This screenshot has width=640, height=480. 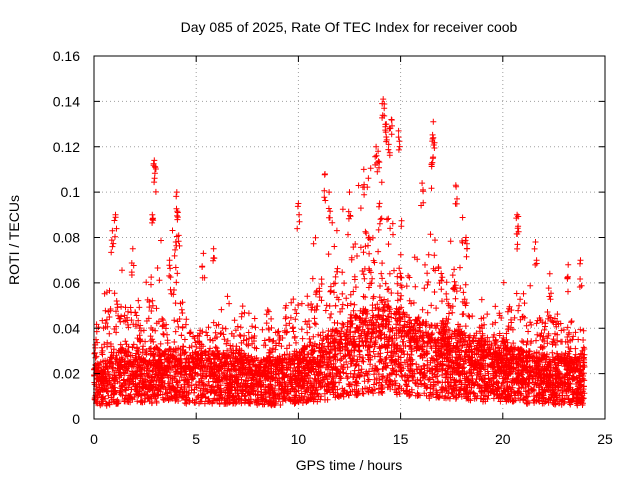 I want to click on x-axis-label: GPS time / hours, so click(x=349, y=465).